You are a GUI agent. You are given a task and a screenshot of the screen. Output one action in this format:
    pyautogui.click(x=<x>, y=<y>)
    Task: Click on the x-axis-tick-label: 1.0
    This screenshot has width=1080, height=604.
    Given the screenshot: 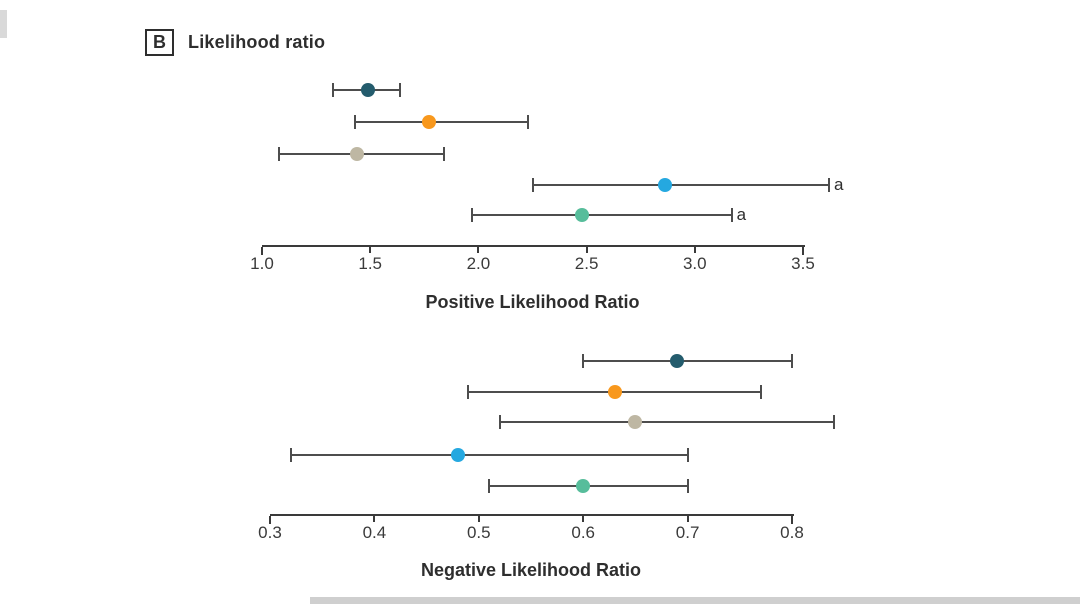 What is the action you would take?
    pyautogui.click(x=262, y=263)
    